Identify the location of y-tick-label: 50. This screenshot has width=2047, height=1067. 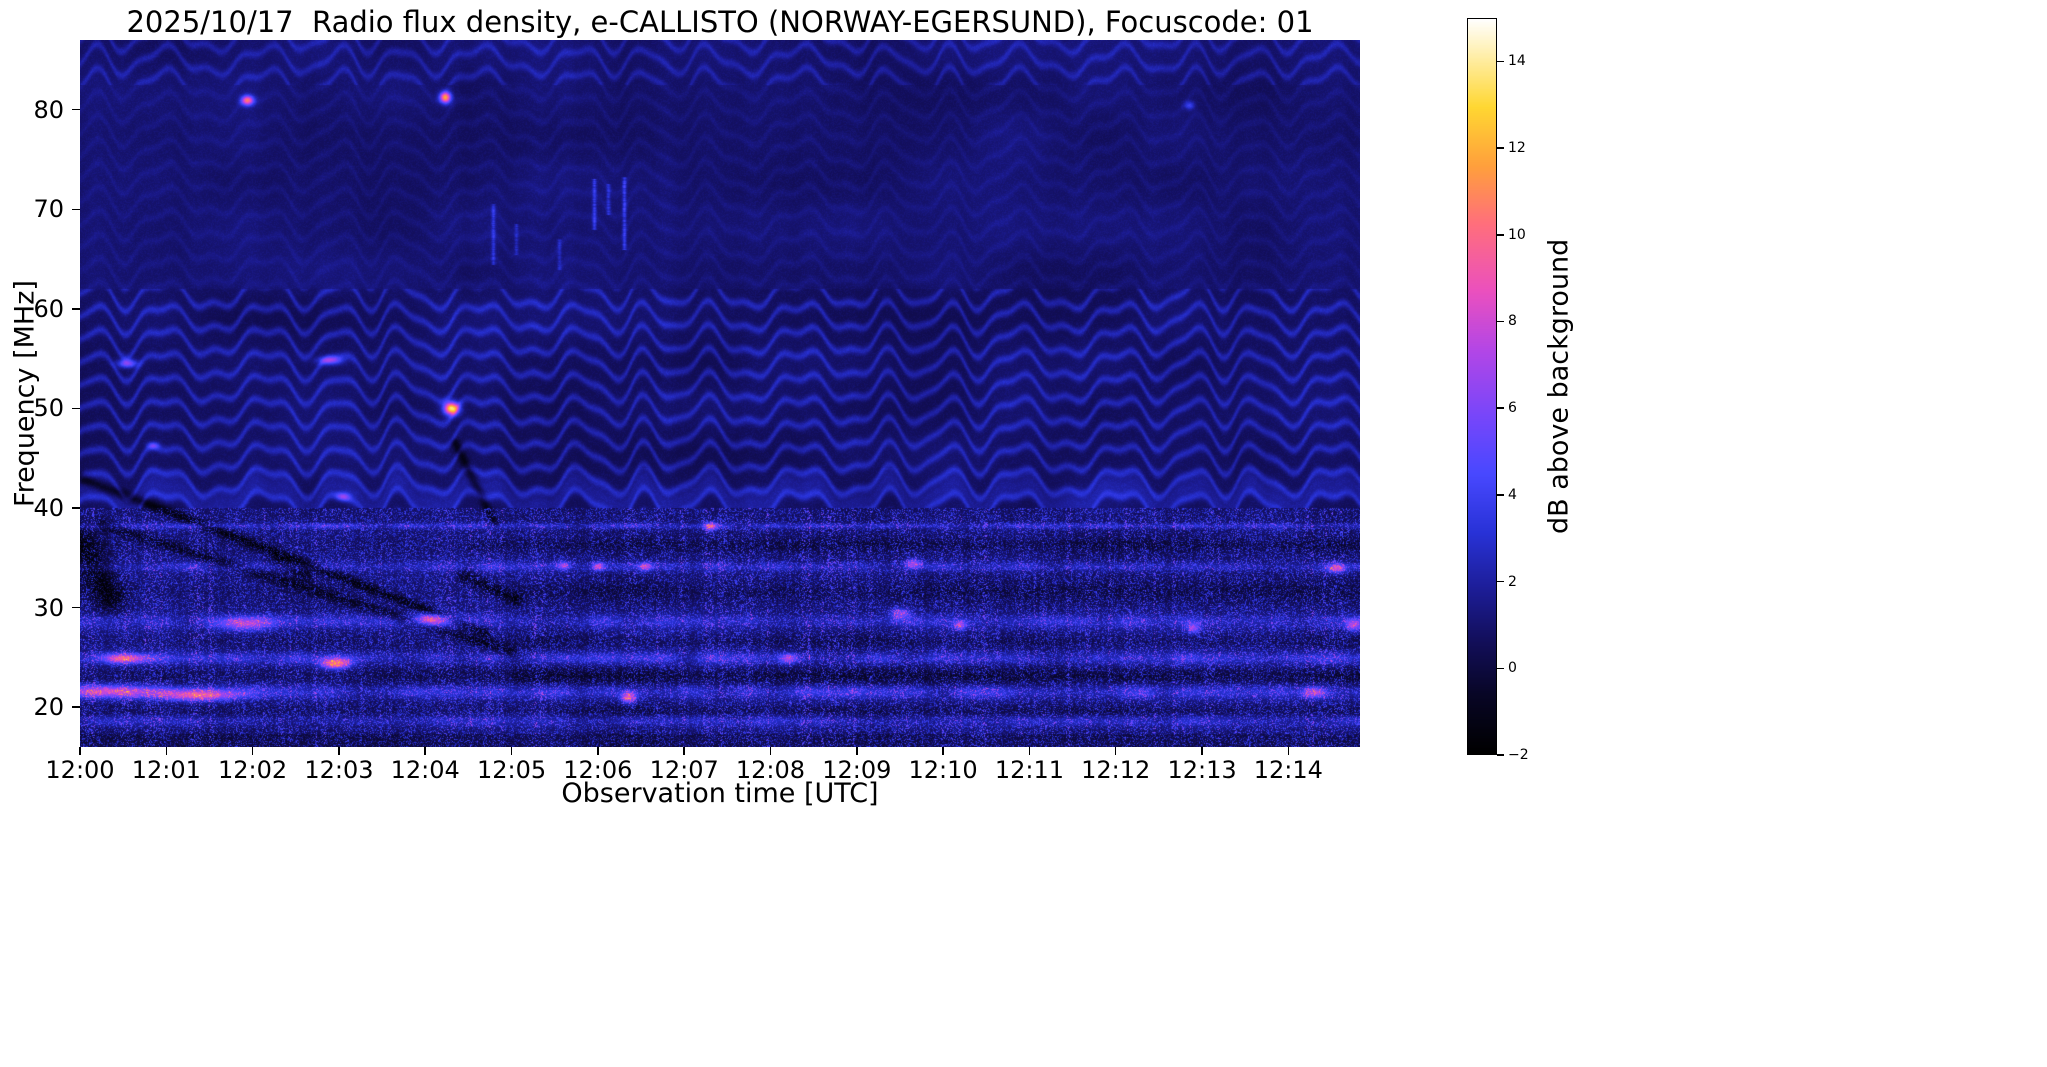
(48, 408).